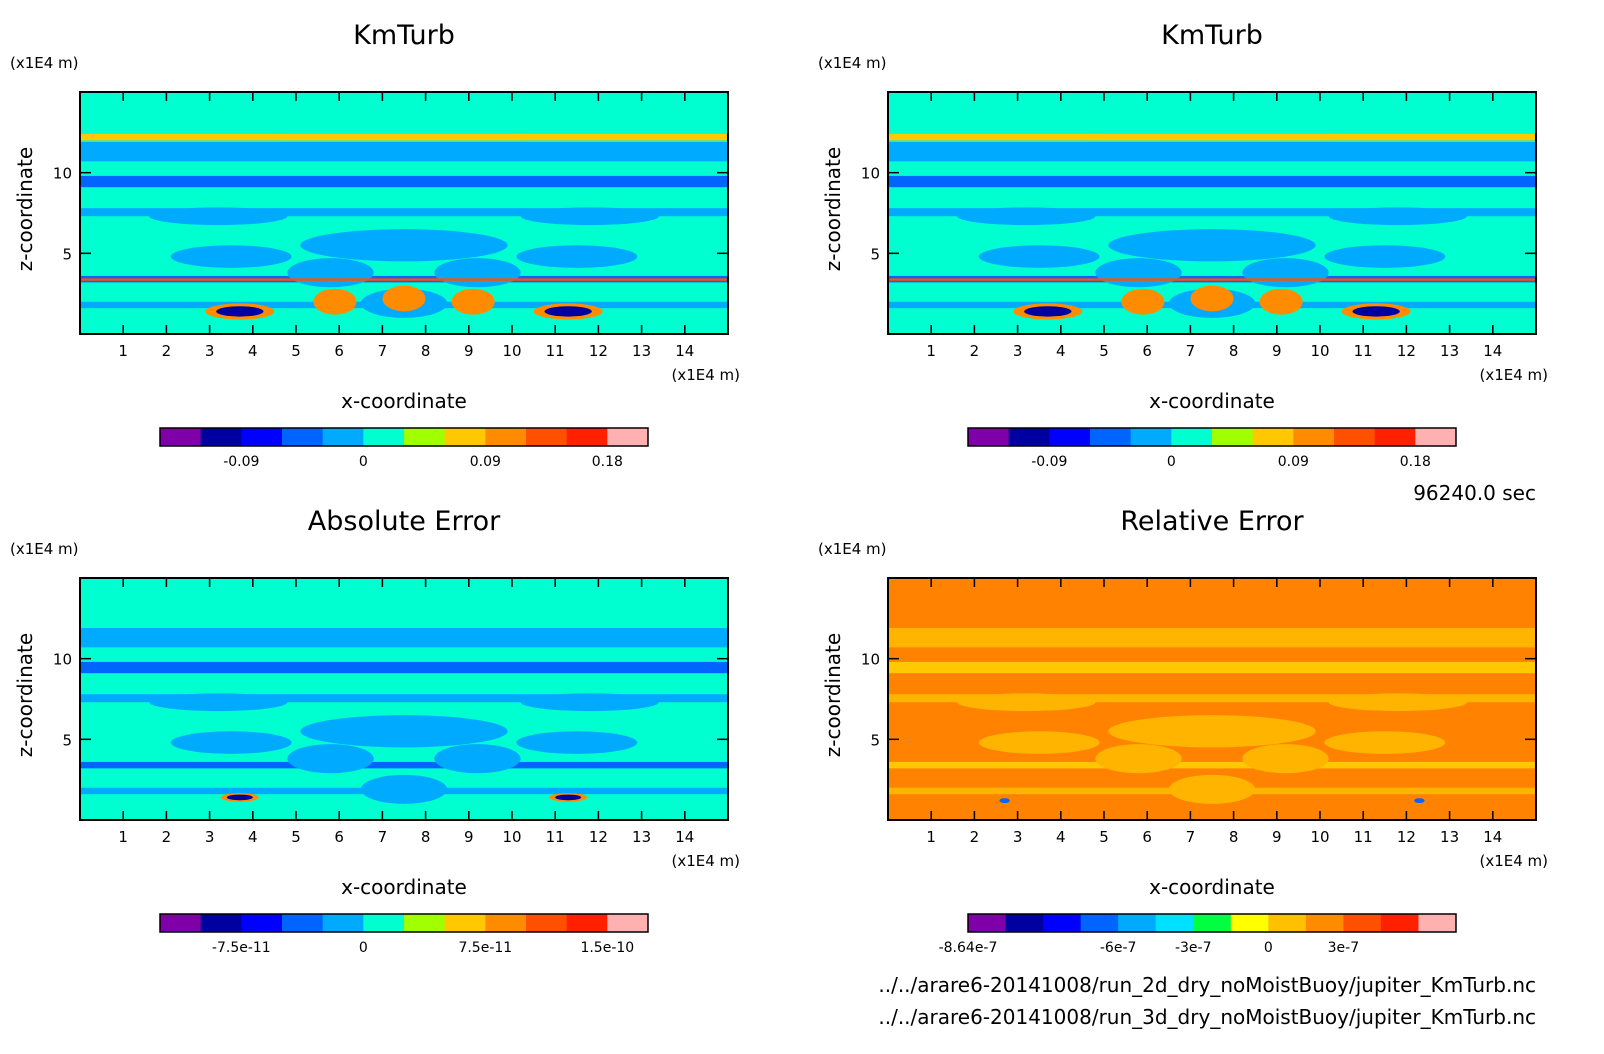 Image resolution: width=1604 pixels, height=1054 pixels. What do you see at coordinates (1277, 351) in the screenshot?
I see `x-tick-label: 9` at bounding box center [1277, 351].